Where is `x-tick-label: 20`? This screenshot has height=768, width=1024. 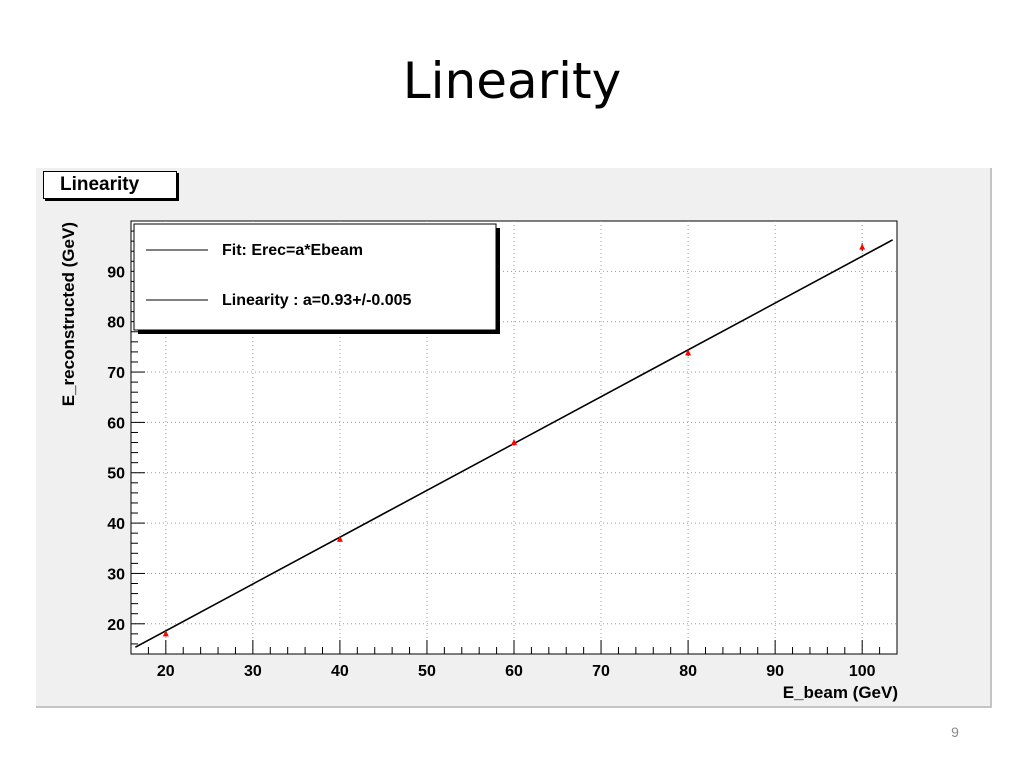
x-tick-label: 20 is located at coordinates (166, 671).